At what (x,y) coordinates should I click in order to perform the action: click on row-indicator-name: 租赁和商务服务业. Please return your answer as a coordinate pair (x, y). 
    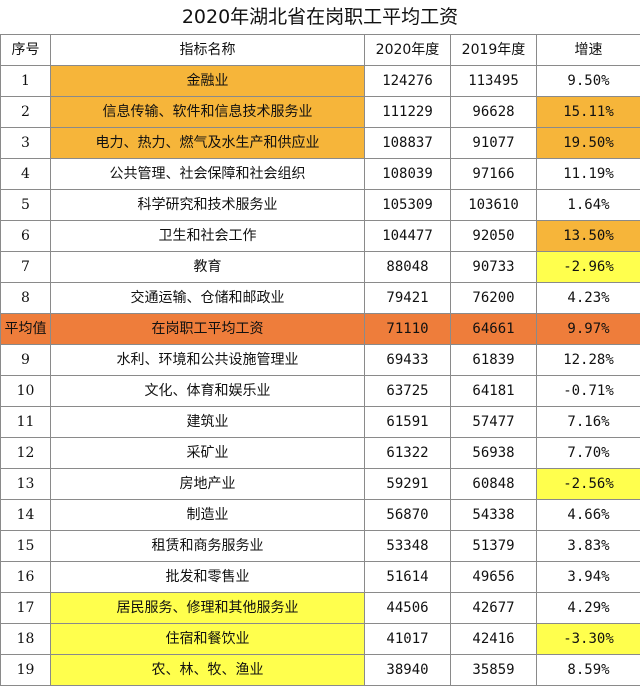
    Looking at the image, I should click on (208, 546).